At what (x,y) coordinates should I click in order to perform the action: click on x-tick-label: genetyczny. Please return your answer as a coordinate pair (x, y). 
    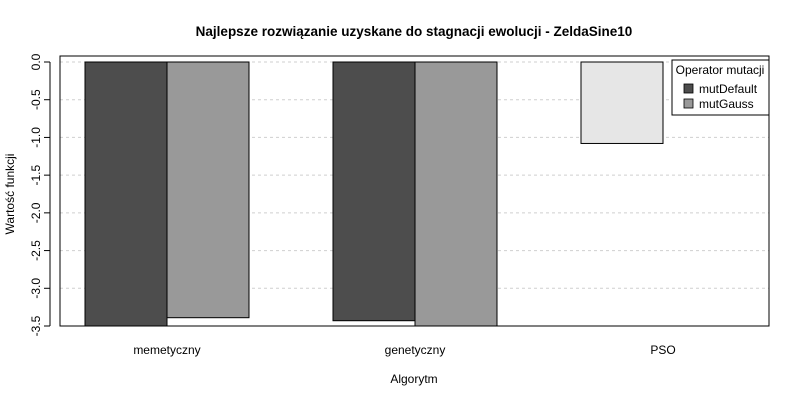
    Looking at the image, I should click on (415, 350).